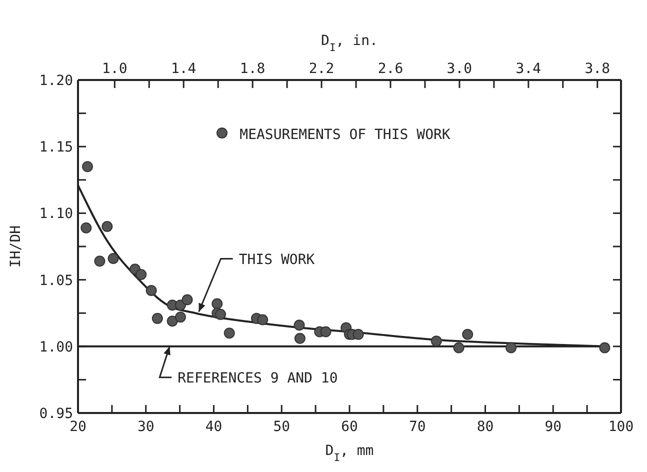 This screenshot has width=647, height=472. What do you see at coordinates (277, 260) in the screenshot?
I see `annotation: THIS WORK` at bounding box center [277, 260].